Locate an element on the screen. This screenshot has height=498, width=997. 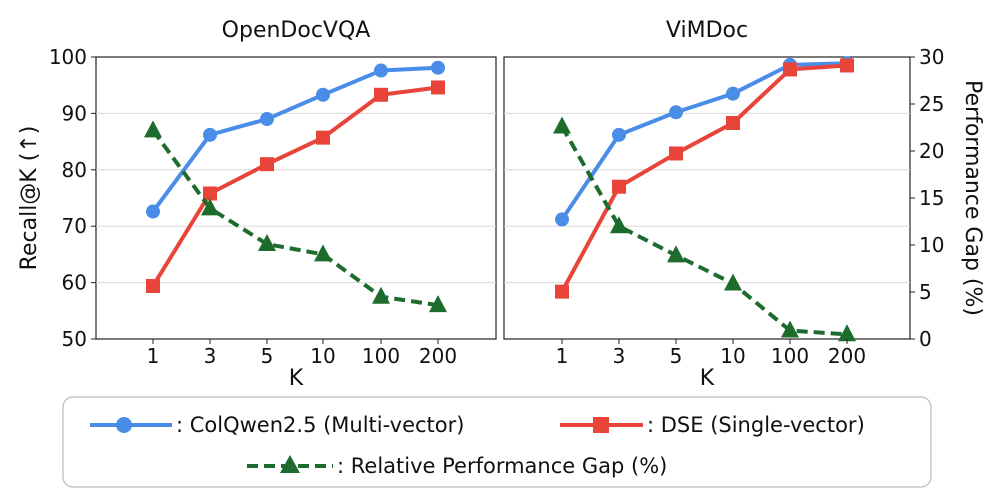
y-tick-label-70: 70 is located at coordinates (74, 226).